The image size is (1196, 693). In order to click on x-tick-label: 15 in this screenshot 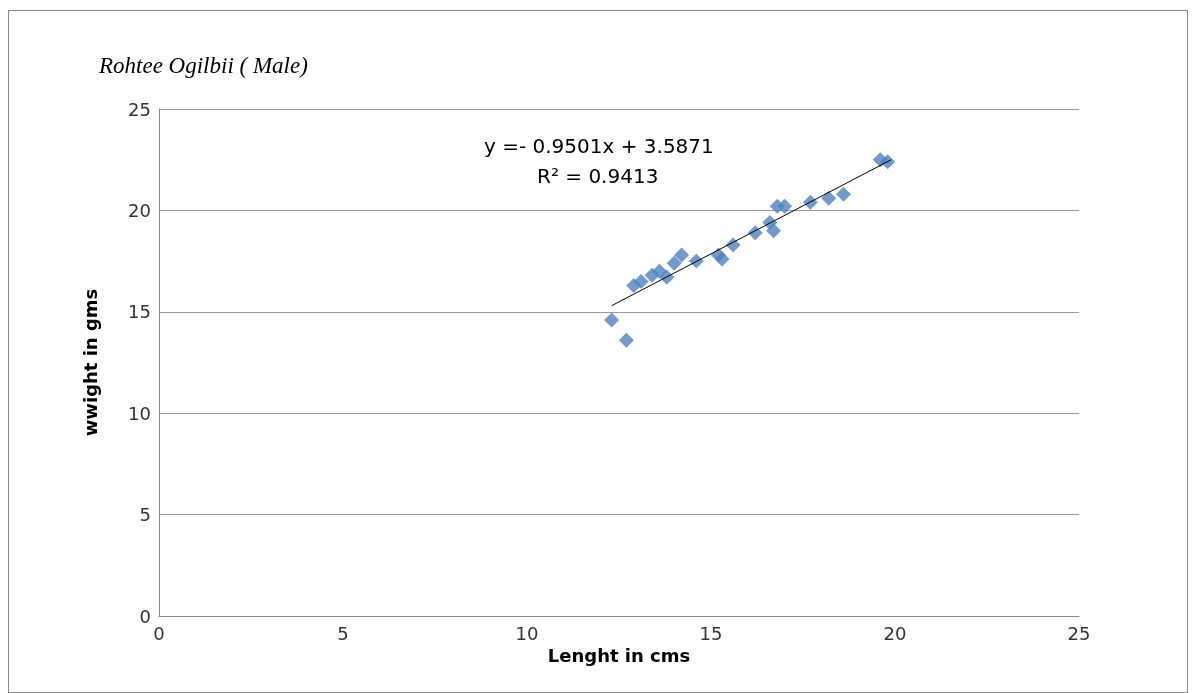, I will do `click(711, 633)`.